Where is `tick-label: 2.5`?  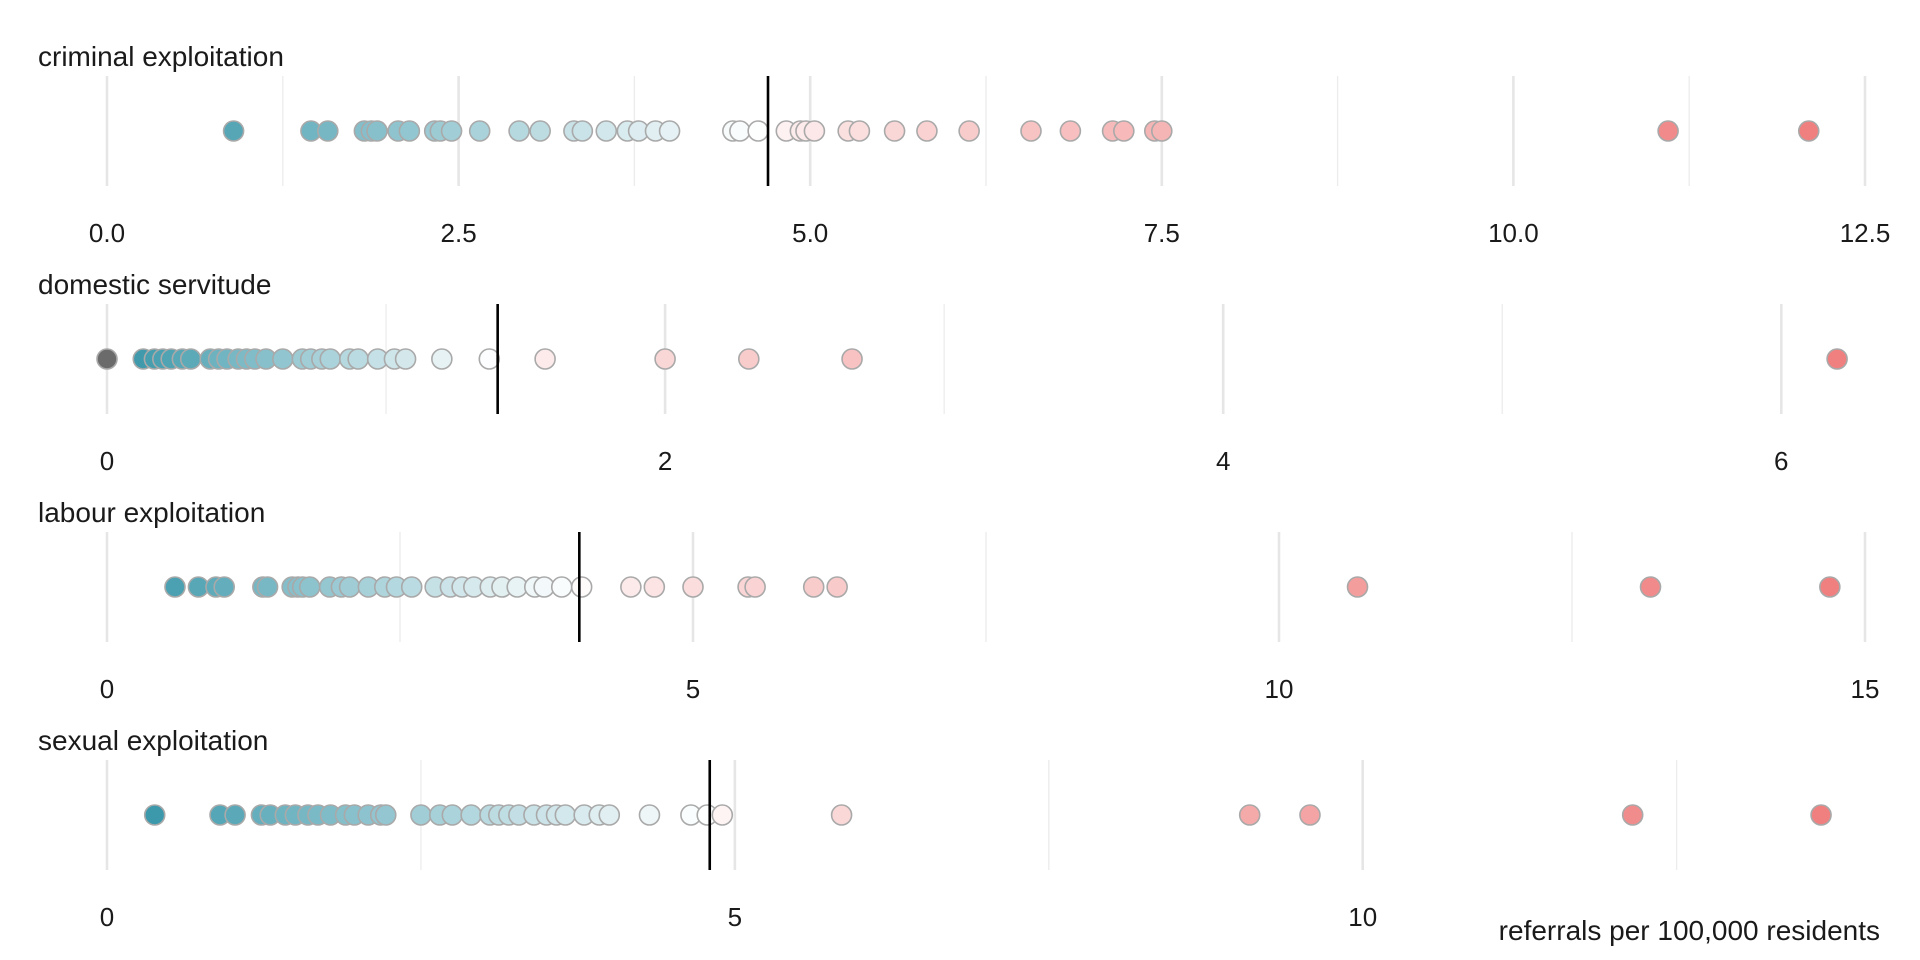
tick-label: 2.5 is located at coordinates (459, 233).